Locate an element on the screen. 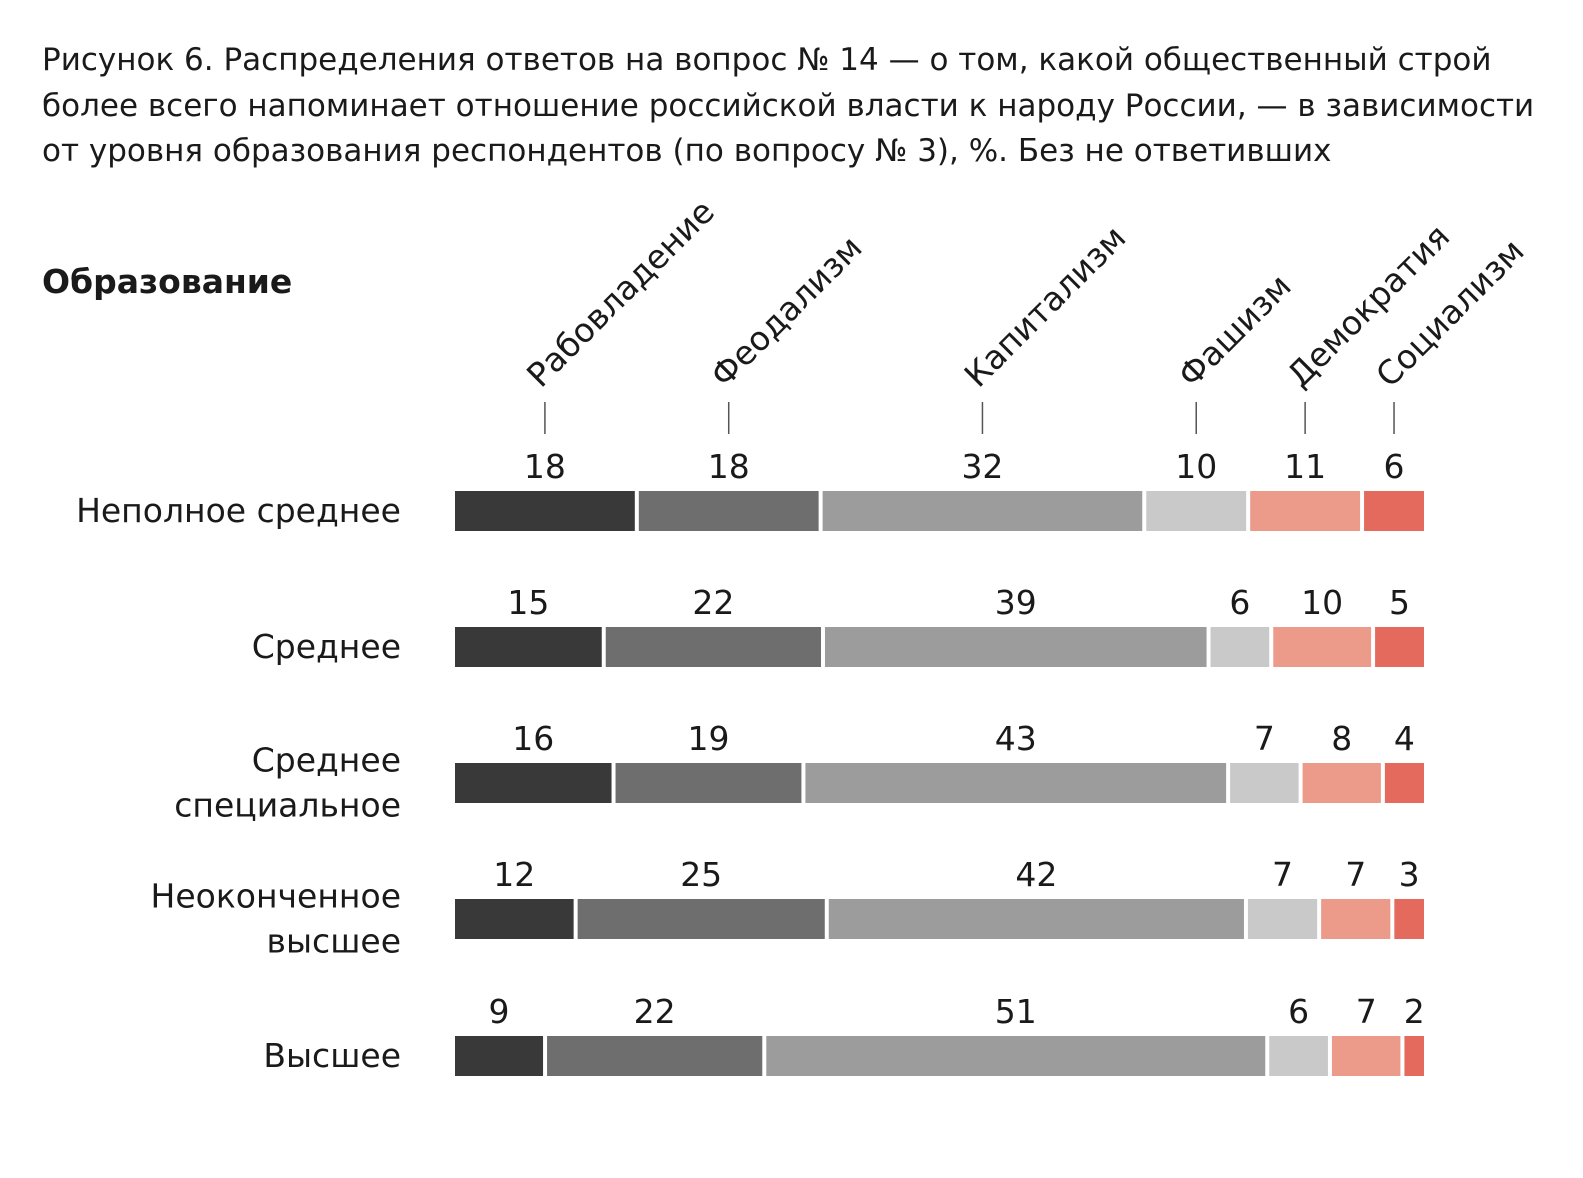 The image size is (1583, 1178). value-label-5-2: 22 is located at coordinates (655, 1011).